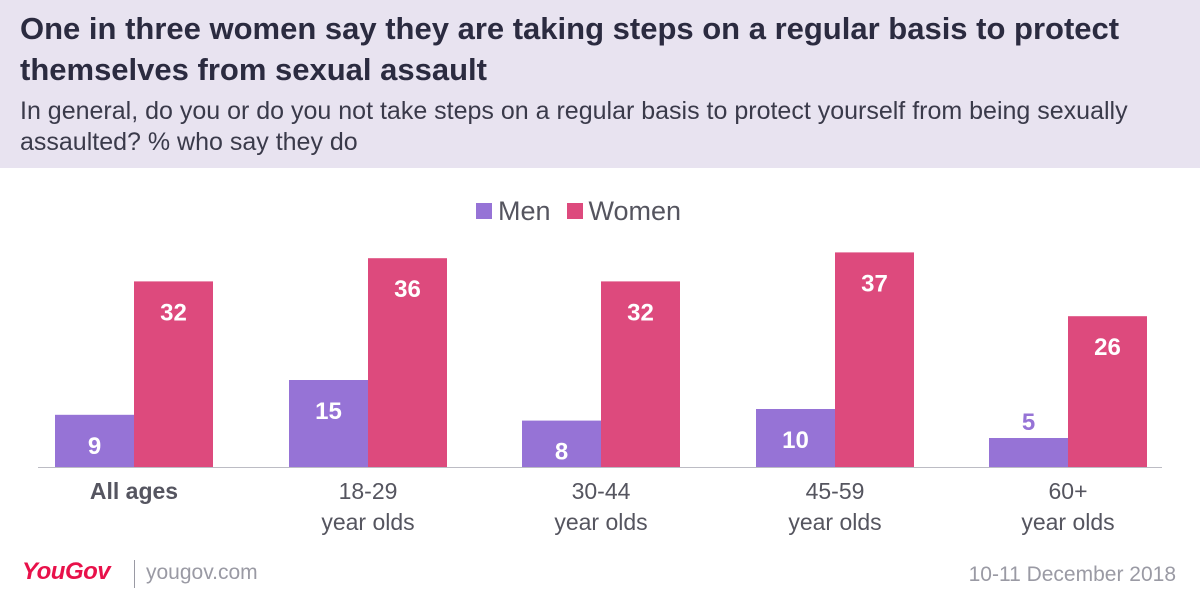 This screenshot has height=600, width=1200. Describe the element at coordinates (484, 211) in the screenshot. I see `legend-swatch-men` at that location.